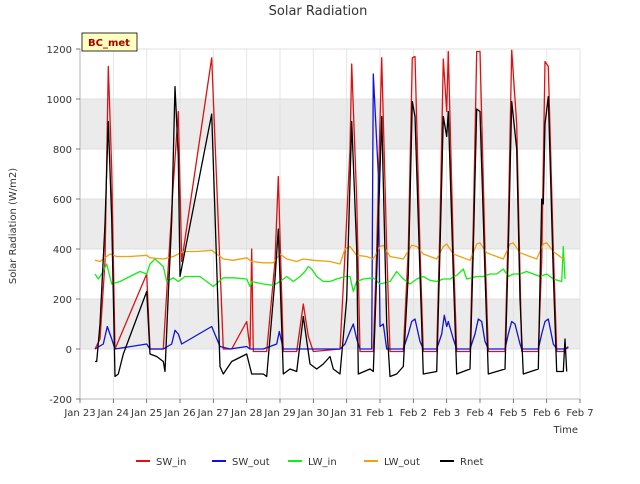  I want to click on y-tick-label: 200, so click(62, 300).